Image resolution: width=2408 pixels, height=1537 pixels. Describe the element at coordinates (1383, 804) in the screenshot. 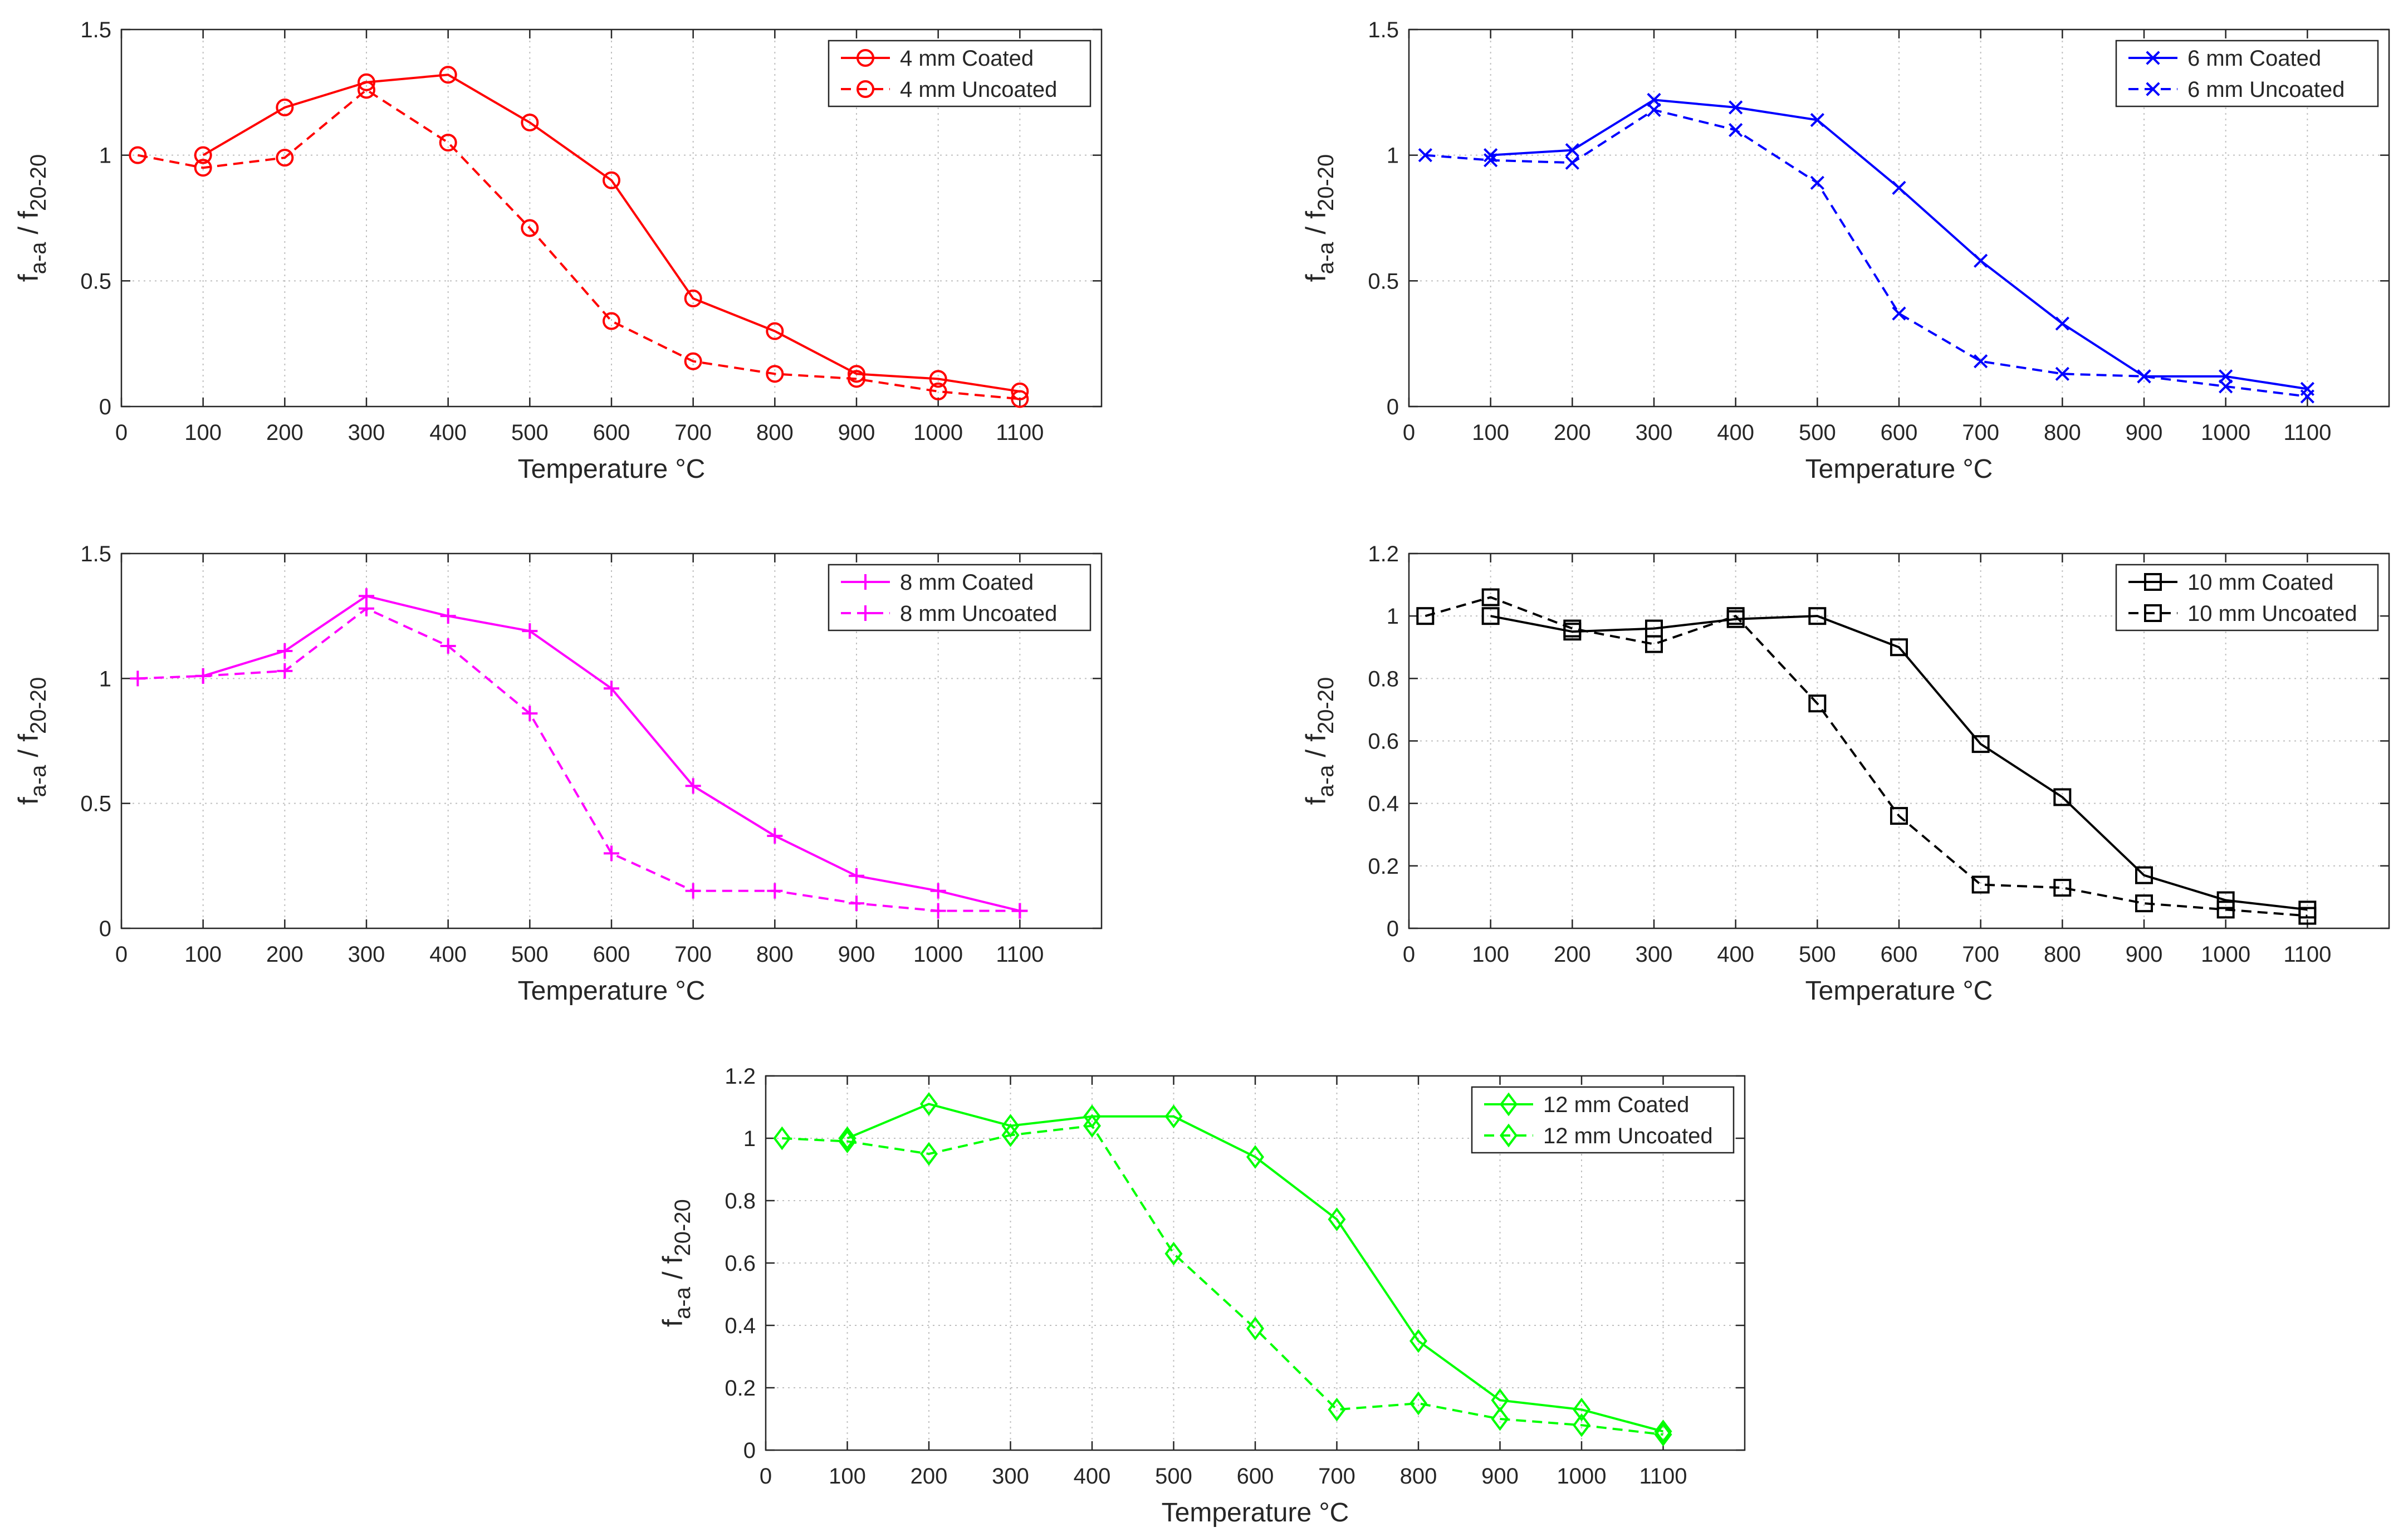

I see `y-tick-label: 0.4` at that location.